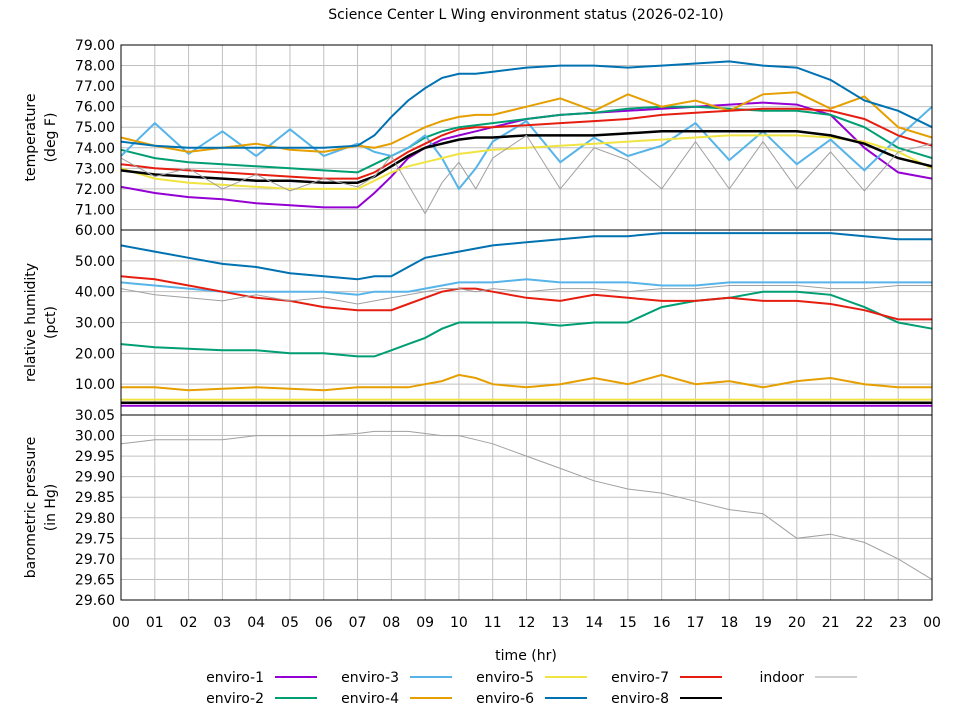  Describe the element at coordinates (526, 656) in the screenshot. I see `x-axis-label: time (hr)` at that location.